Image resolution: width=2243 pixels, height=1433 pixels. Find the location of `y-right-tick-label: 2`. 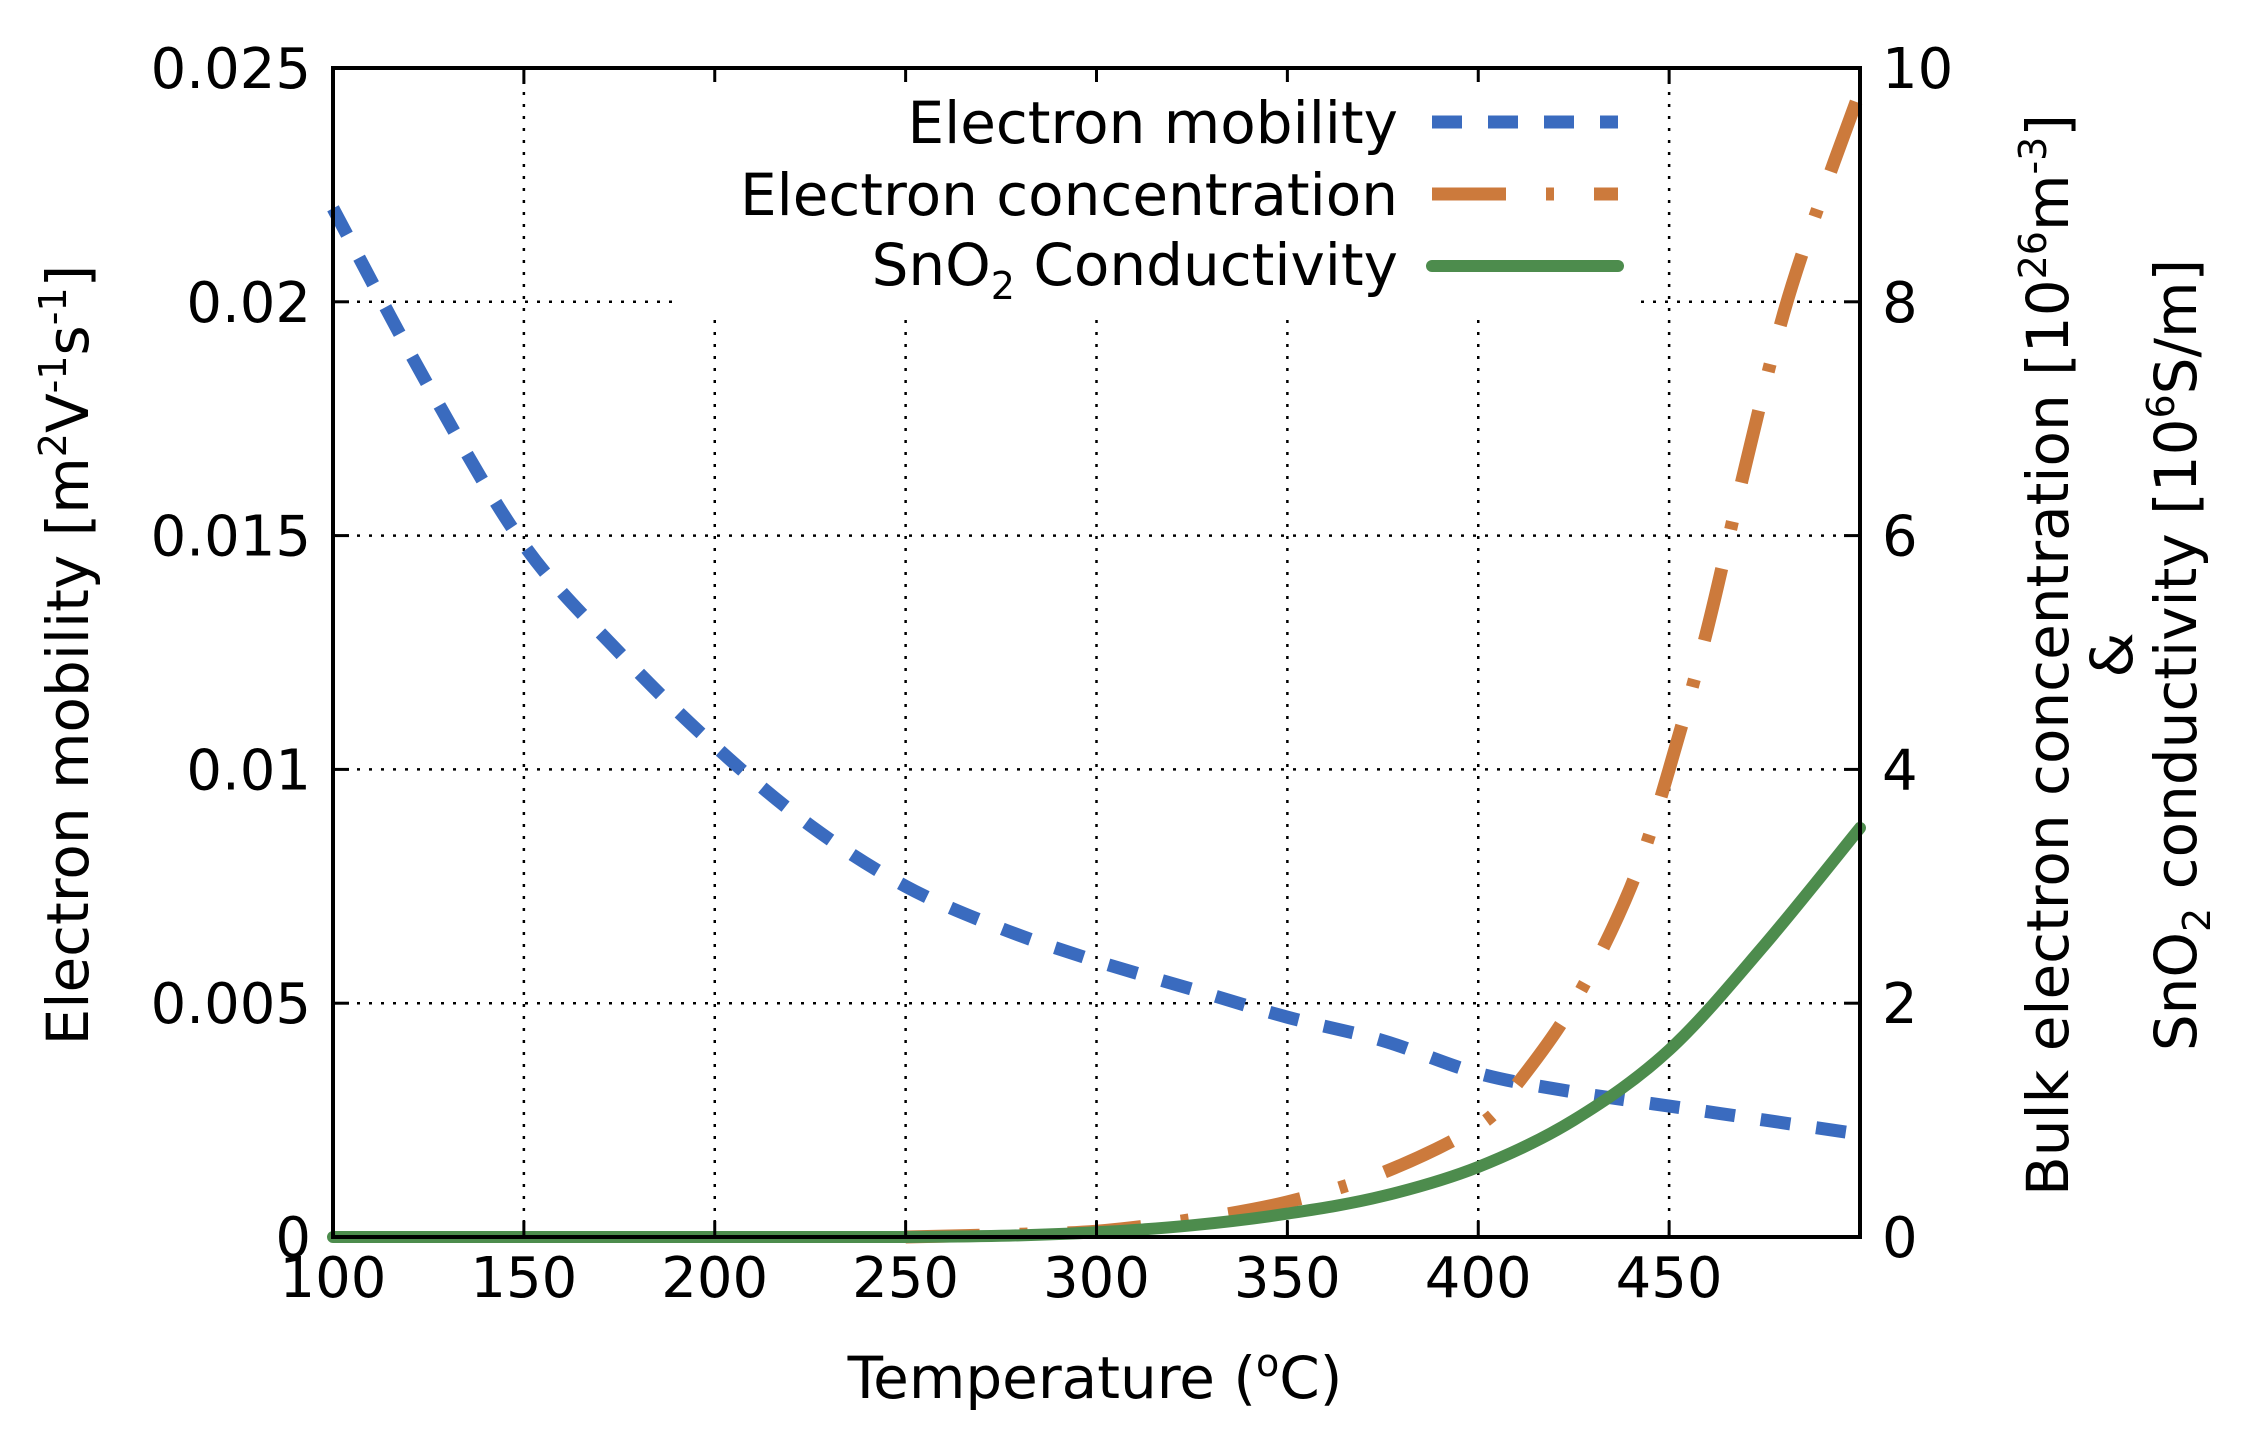

y-right-tick-label: 2 is located at coordinates (1900, 1004).